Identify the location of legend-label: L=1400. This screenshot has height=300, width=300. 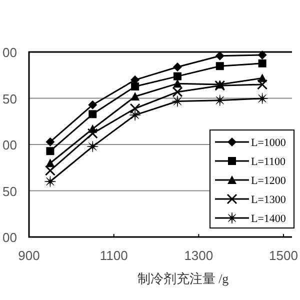
(268, 219).